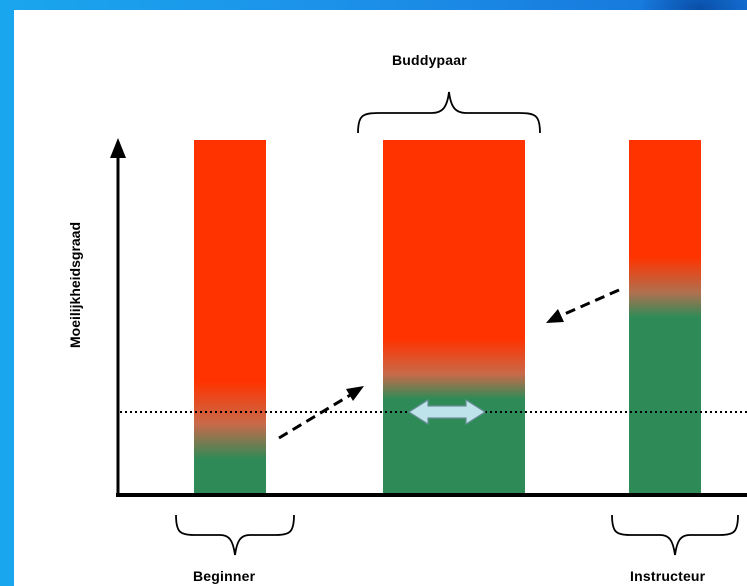 This screenshot has width=747, height=586. I want to click on buddy-pair-brace, so click(449, 112).